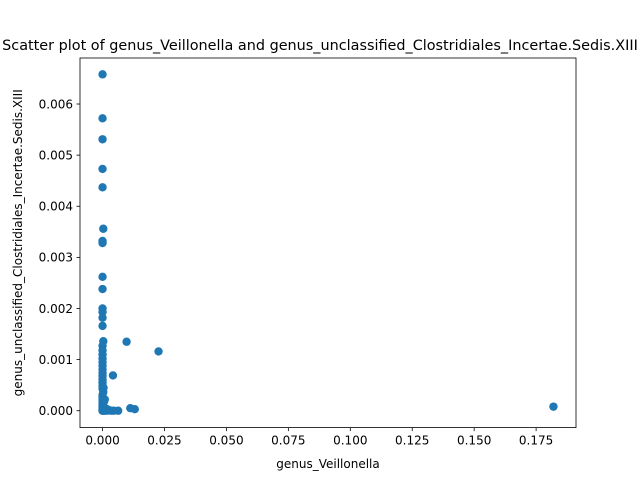 Image resolution: width=640 pixels, height=480 pixels. What do you see at coordinates (412, 441) in the screenshot?
I see `x-tick-label: 0.125` at bounding box center [412, 441].